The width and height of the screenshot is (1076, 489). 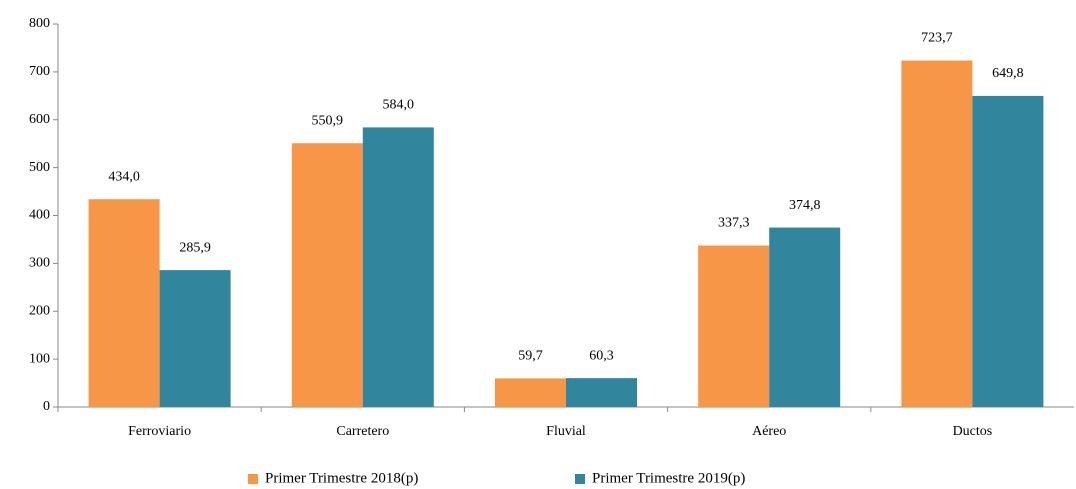 I want to click on legend-label: Primer Trimestre 2018(p), so click(x=341, y=478).